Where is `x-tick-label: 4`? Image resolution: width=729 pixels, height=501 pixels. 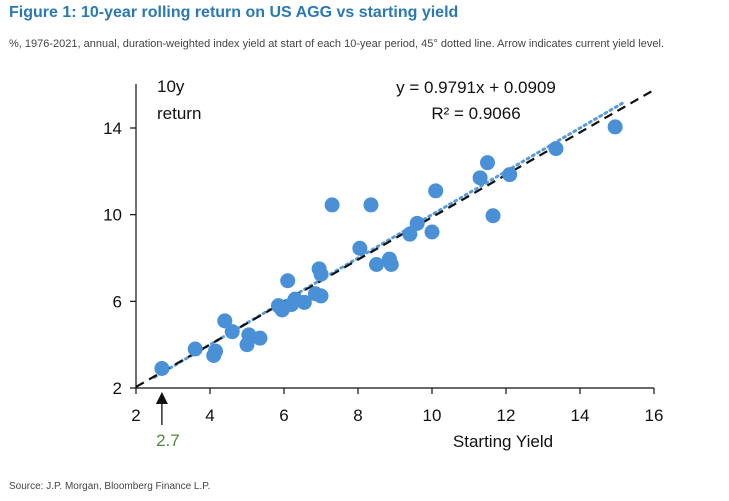
x-tick-label: 4 is located at coordinates (209, 415).